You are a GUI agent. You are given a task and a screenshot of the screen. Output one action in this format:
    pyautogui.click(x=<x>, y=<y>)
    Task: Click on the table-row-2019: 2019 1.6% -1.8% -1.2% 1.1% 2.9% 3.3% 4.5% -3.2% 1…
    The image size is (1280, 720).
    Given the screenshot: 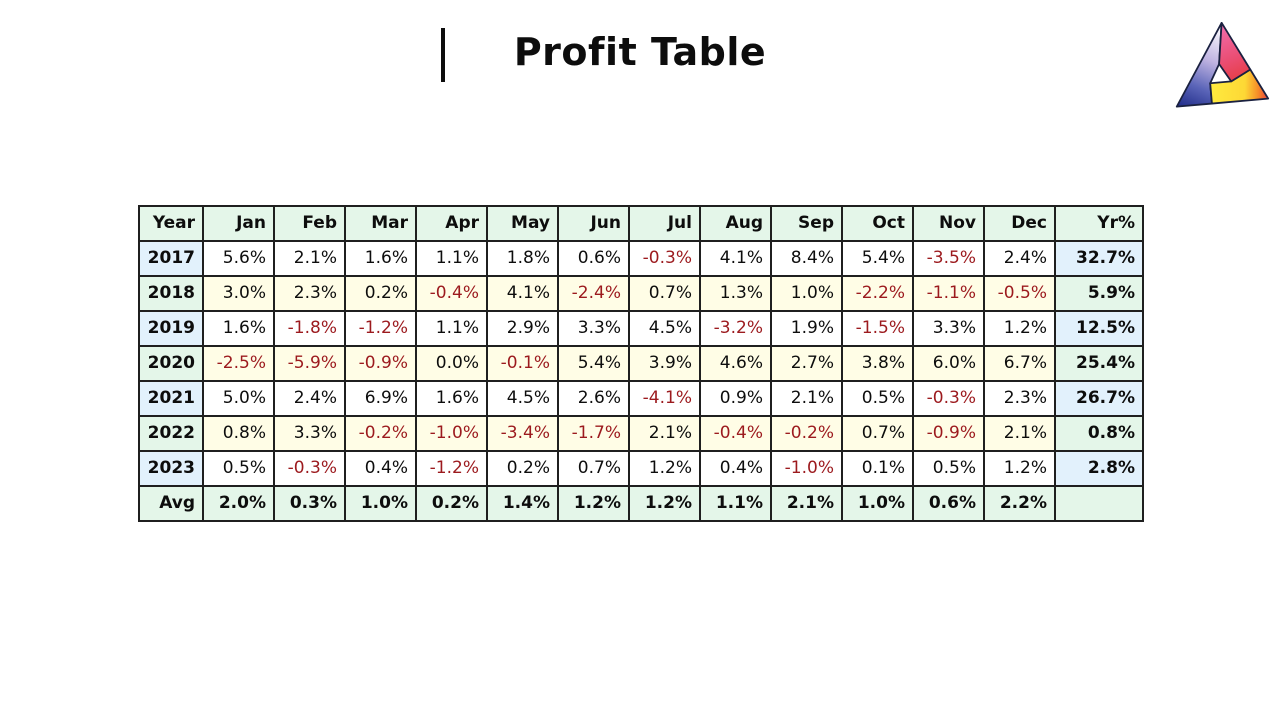 What is the action you would take?
    pyautogui.click(x=641, y=328)
    